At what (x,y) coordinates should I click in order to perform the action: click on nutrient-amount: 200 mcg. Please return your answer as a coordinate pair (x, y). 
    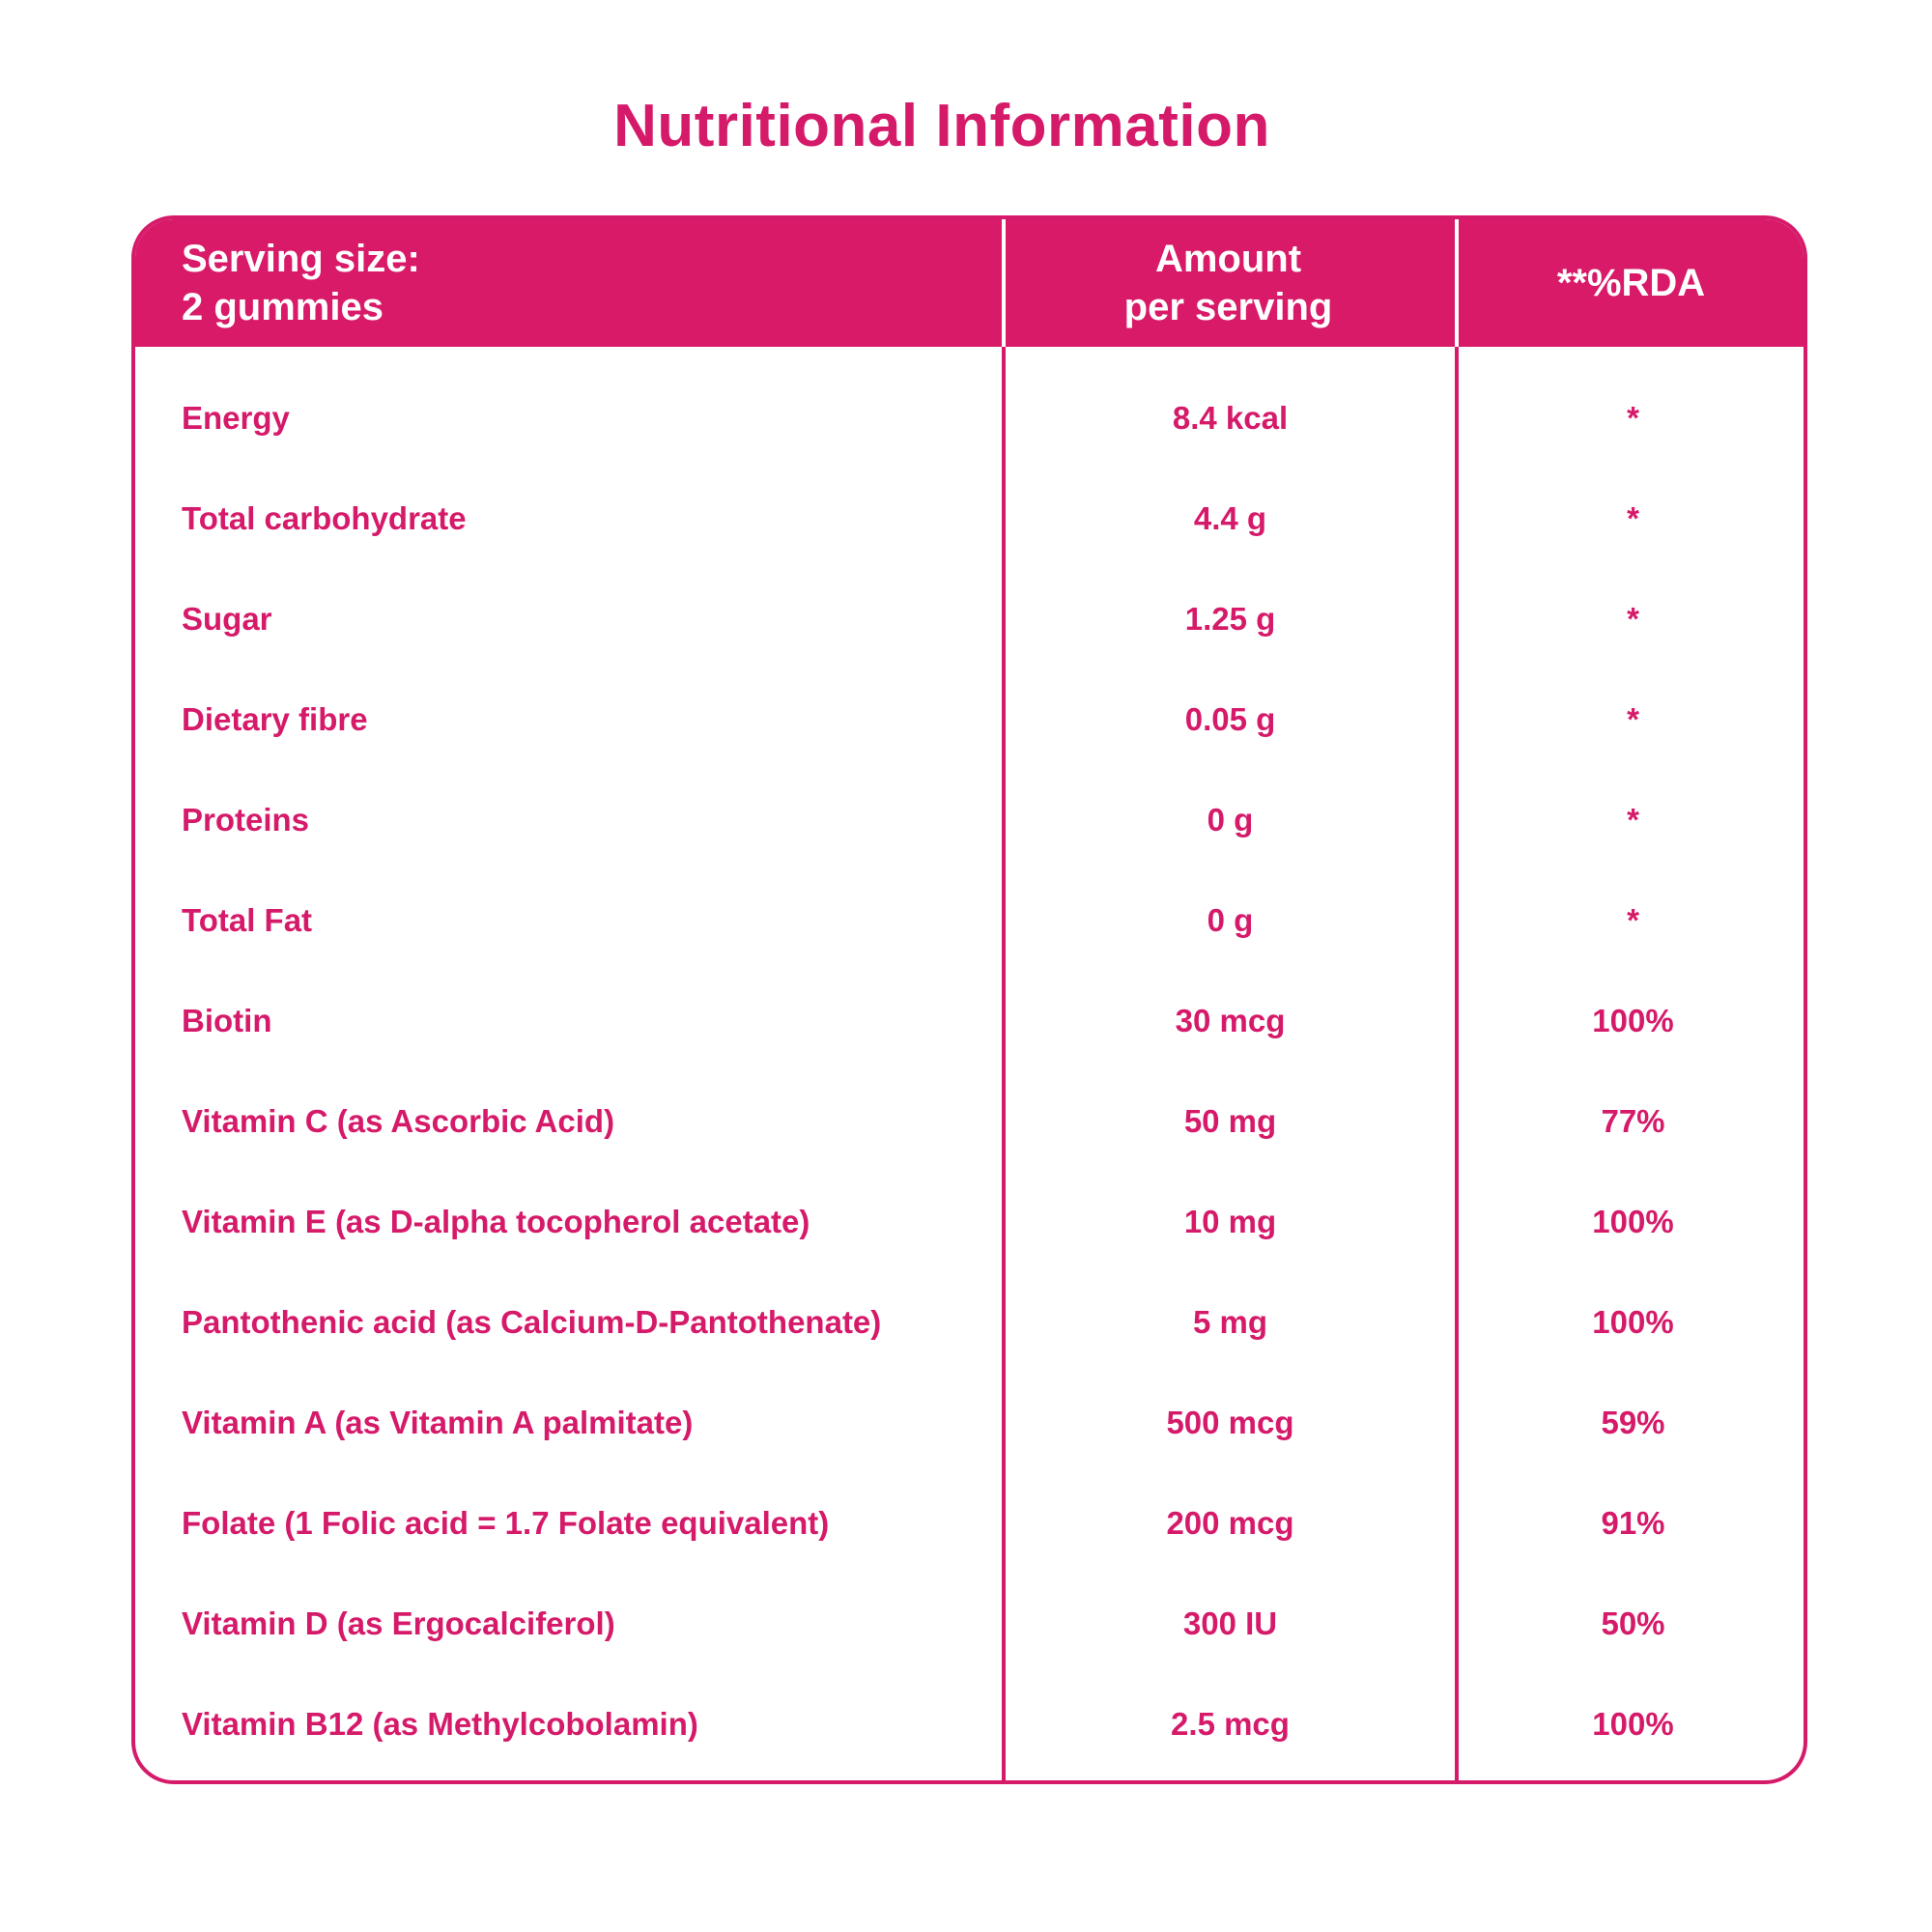
    Looking at the image, I should click on (1230, 1523).